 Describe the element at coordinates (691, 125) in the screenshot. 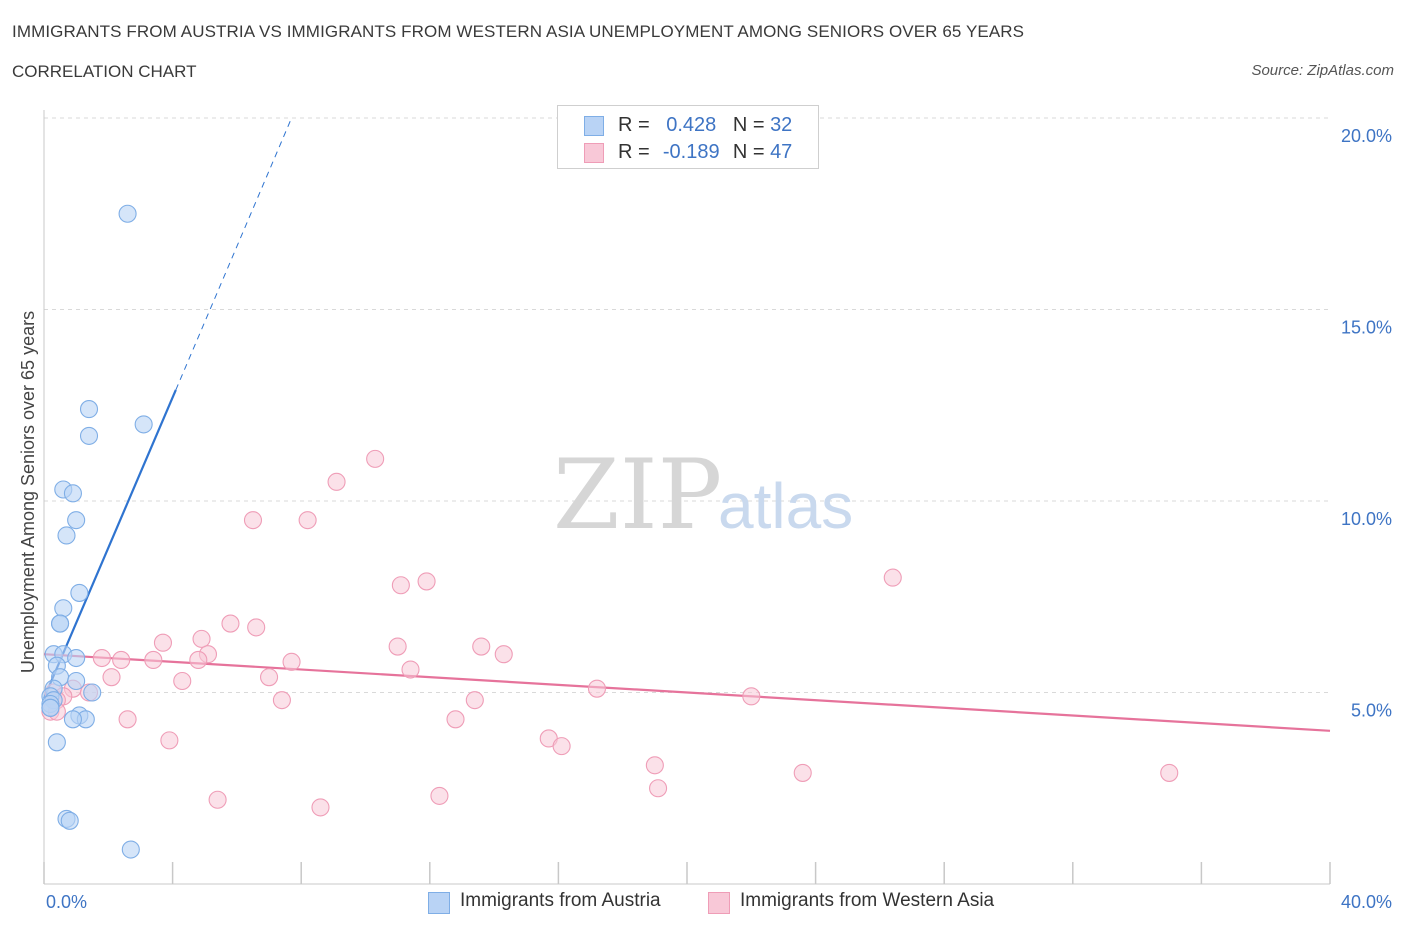

I see `legend-austria-r-value: 0.428` at that location.